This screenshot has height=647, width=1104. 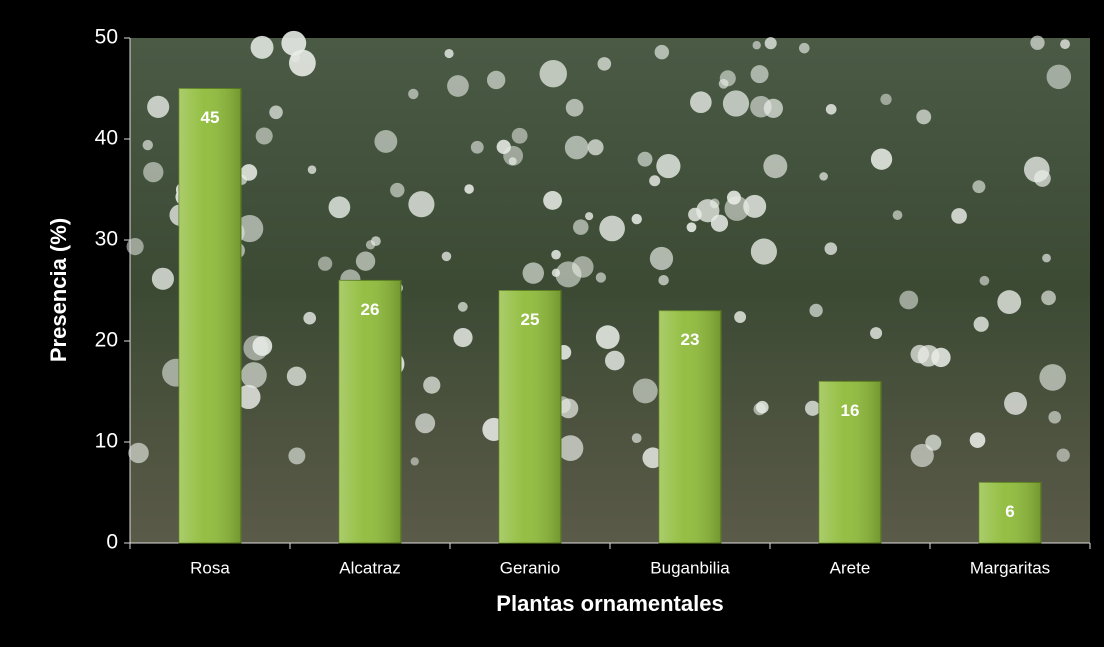 I want to click on x-tick-label: Rosa, so click(x=210, y=567).